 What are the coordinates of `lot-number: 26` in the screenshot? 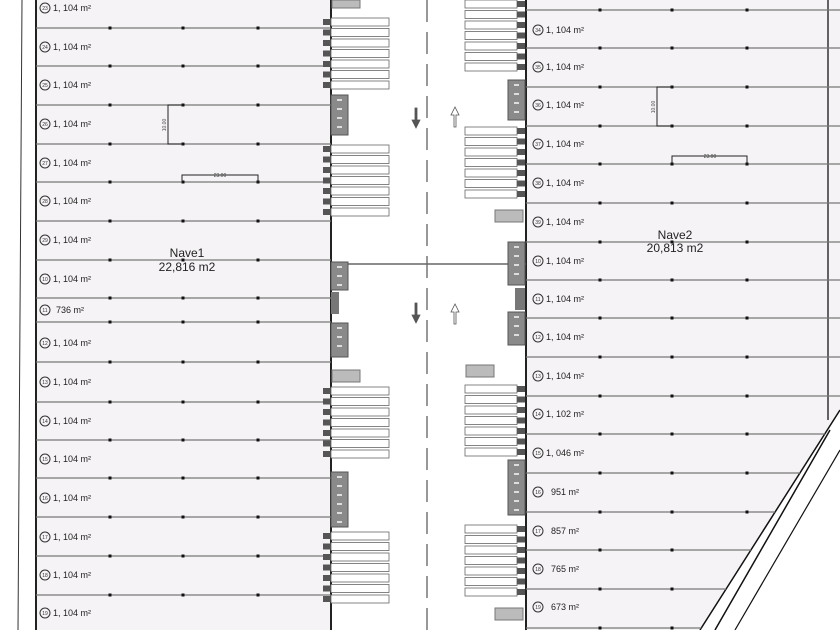 It's located at (45, 125).